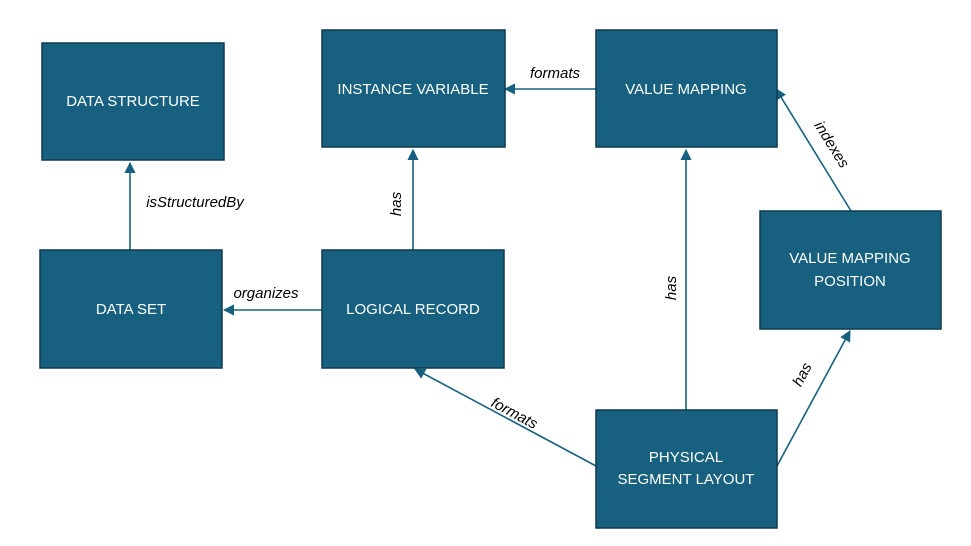 Image resolution: width=971 pixels, height=546 pixels. What do you see at coordinates (514, 413) in the screenshot?
I see `label-psl-formats-lr: formats` at bounding box center [514, 413].